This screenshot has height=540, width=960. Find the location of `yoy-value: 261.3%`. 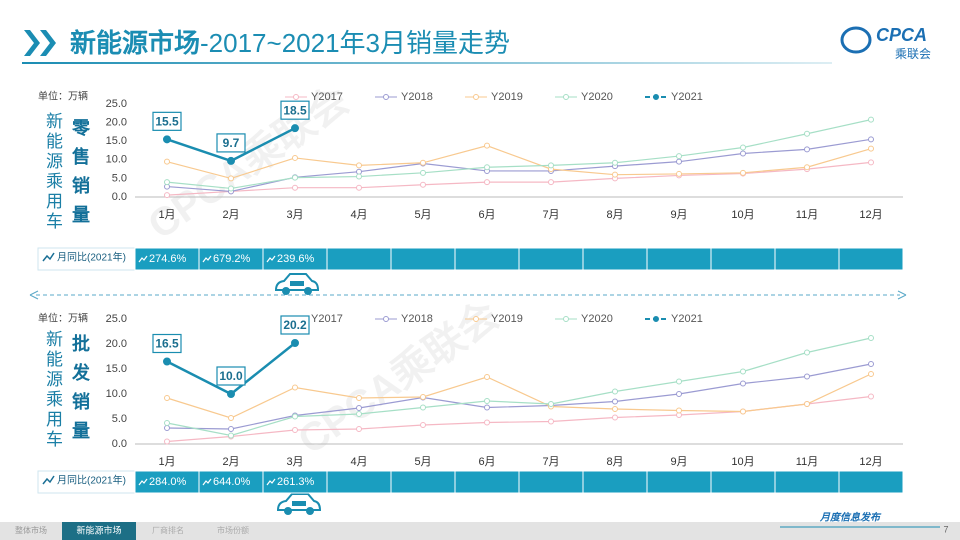

yoy-value: 261.3% is located at coordinates (296, 482).